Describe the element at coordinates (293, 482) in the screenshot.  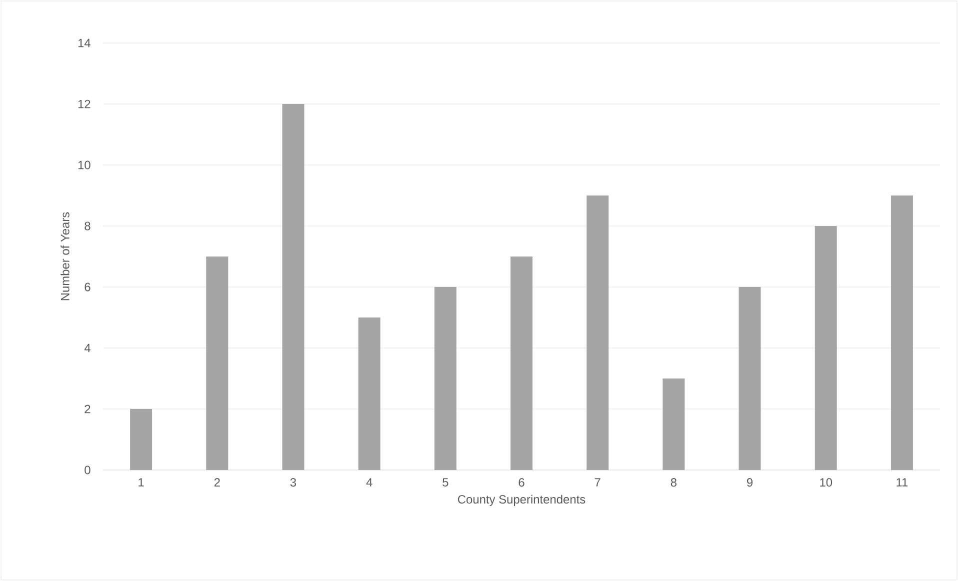
I see `x-tick-label: 3` at that location.